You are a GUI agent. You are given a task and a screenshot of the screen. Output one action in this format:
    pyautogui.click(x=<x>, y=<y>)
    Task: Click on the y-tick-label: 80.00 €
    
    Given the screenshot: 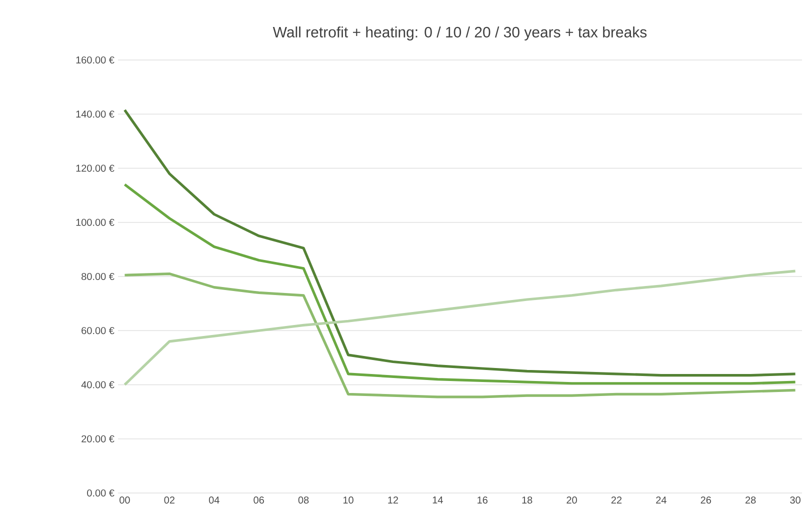 What is the action you would take?
    pyautogui.click(x=98, y=276)
    